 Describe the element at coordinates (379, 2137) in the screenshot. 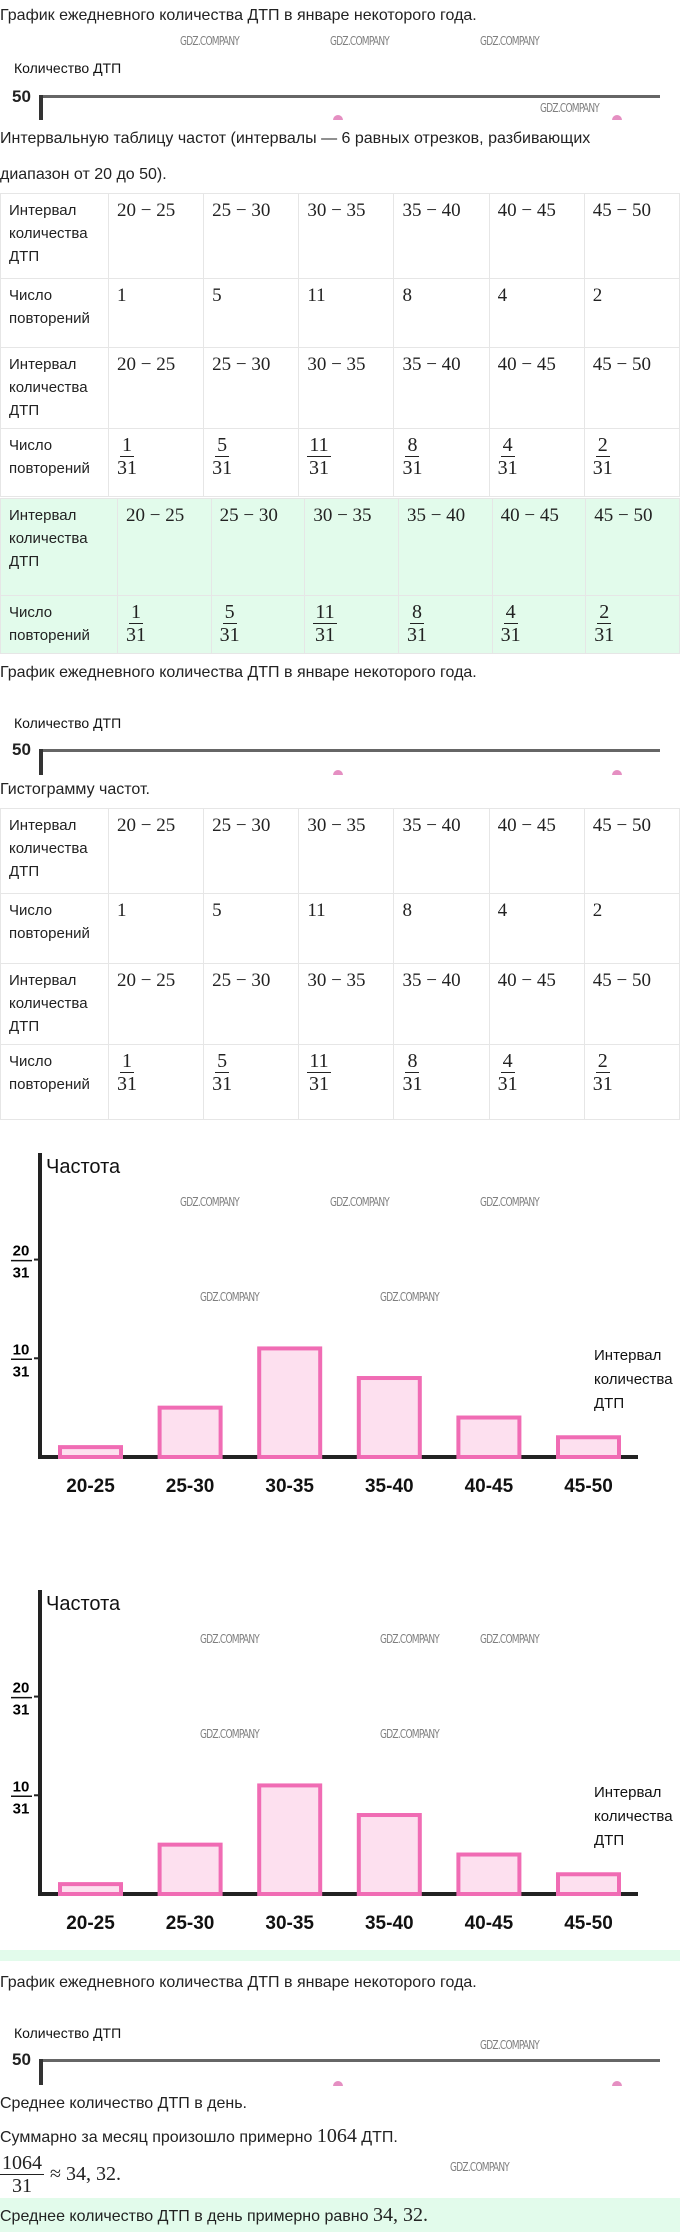

I see `sum-suffix: ДТП.` at that location.